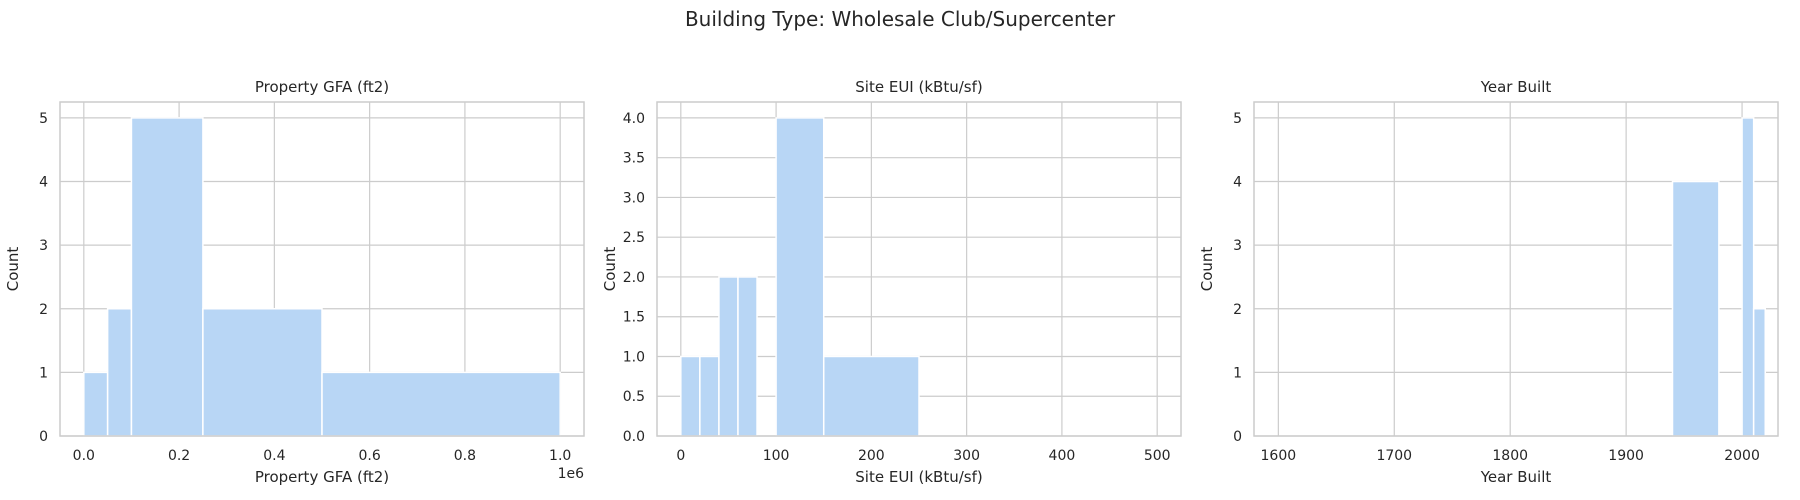  What do you see at coordinates (918, 477) in the screenshot?
I see `x-axis-label: Site EUI (kBtu/sf)` at bounding box center [918, 477].